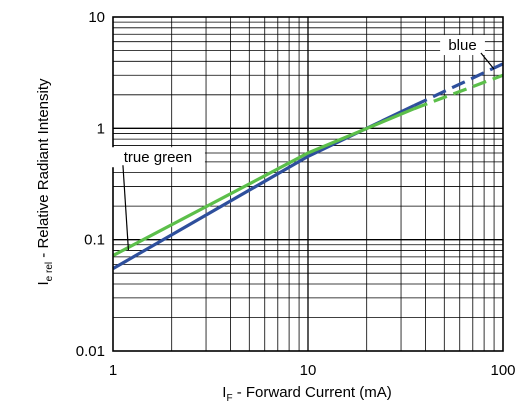 Image resolution: width=521 pixels, height=412 pixels. I want to click on annotation-blue-label: blue, so click(462, 45).